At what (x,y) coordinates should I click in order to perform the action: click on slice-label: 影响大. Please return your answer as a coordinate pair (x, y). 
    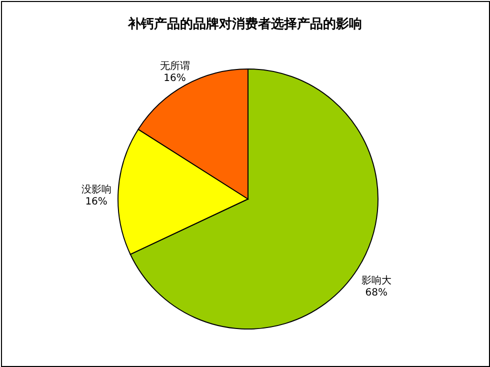
    Looking at the image, I should click on (376, 280).